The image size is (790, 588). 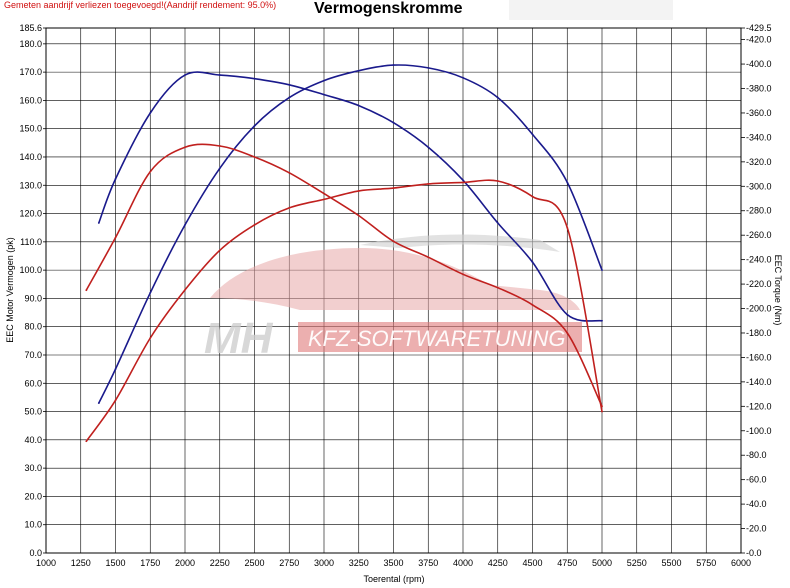 I want to click on watermark-brand-text: KFZ-SOFTWARETUNING, so click(x=436, y=338).